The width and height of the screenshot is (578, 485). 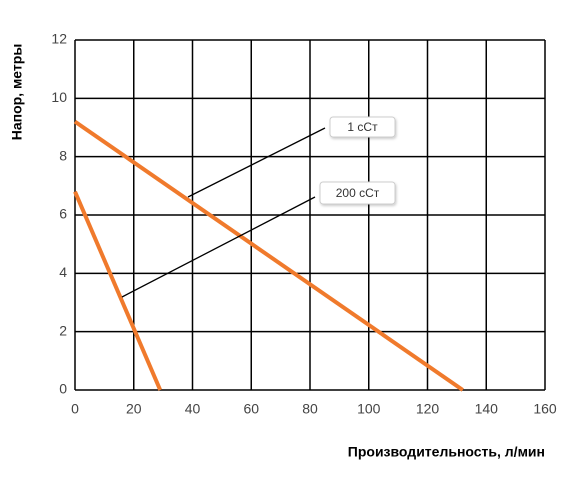 I want to click on x-tick-label: 140, so click(x=487, y=409).